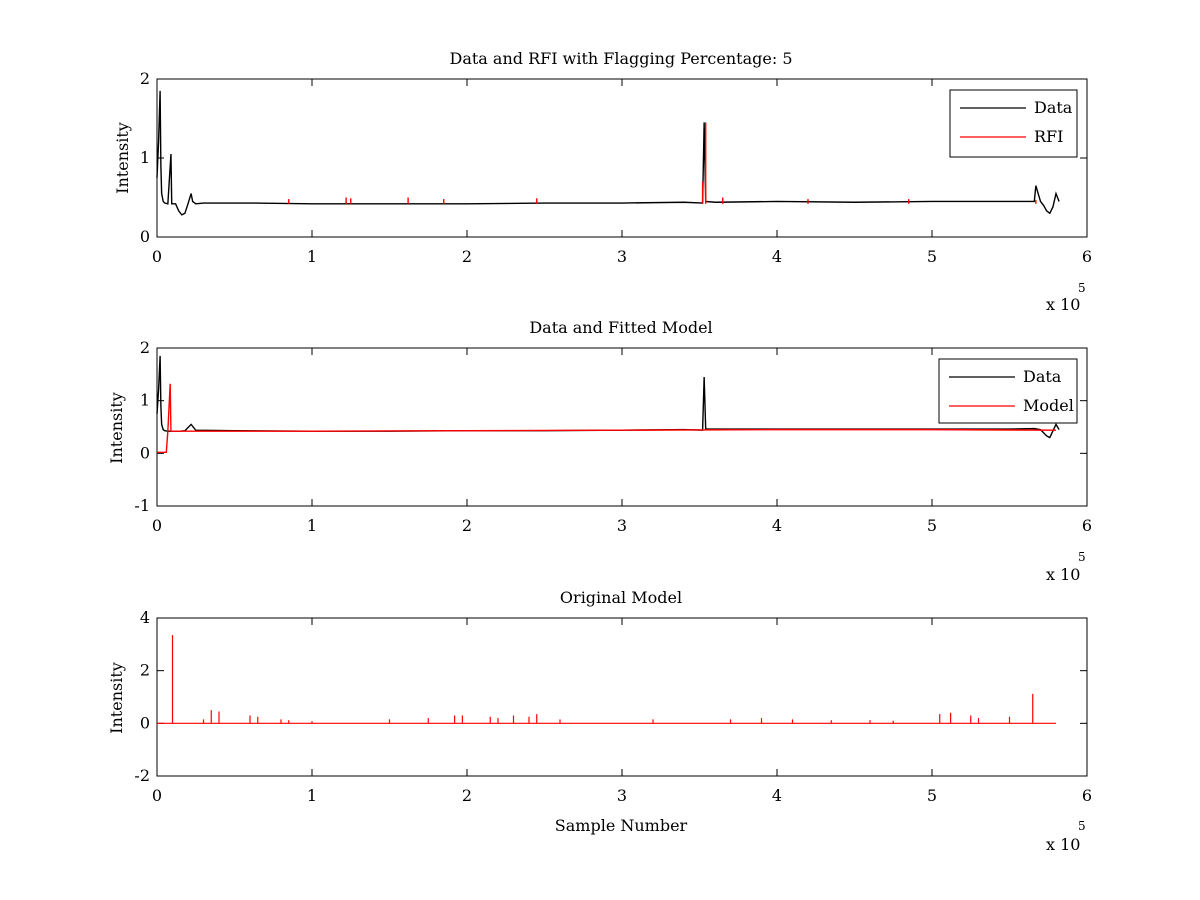 The width and height of the screenshot is (1200, 900). Describe the element at coordinates (1063, 304) in the screenshot. I see `panel-1-multiplier-base: x 10` at that location.